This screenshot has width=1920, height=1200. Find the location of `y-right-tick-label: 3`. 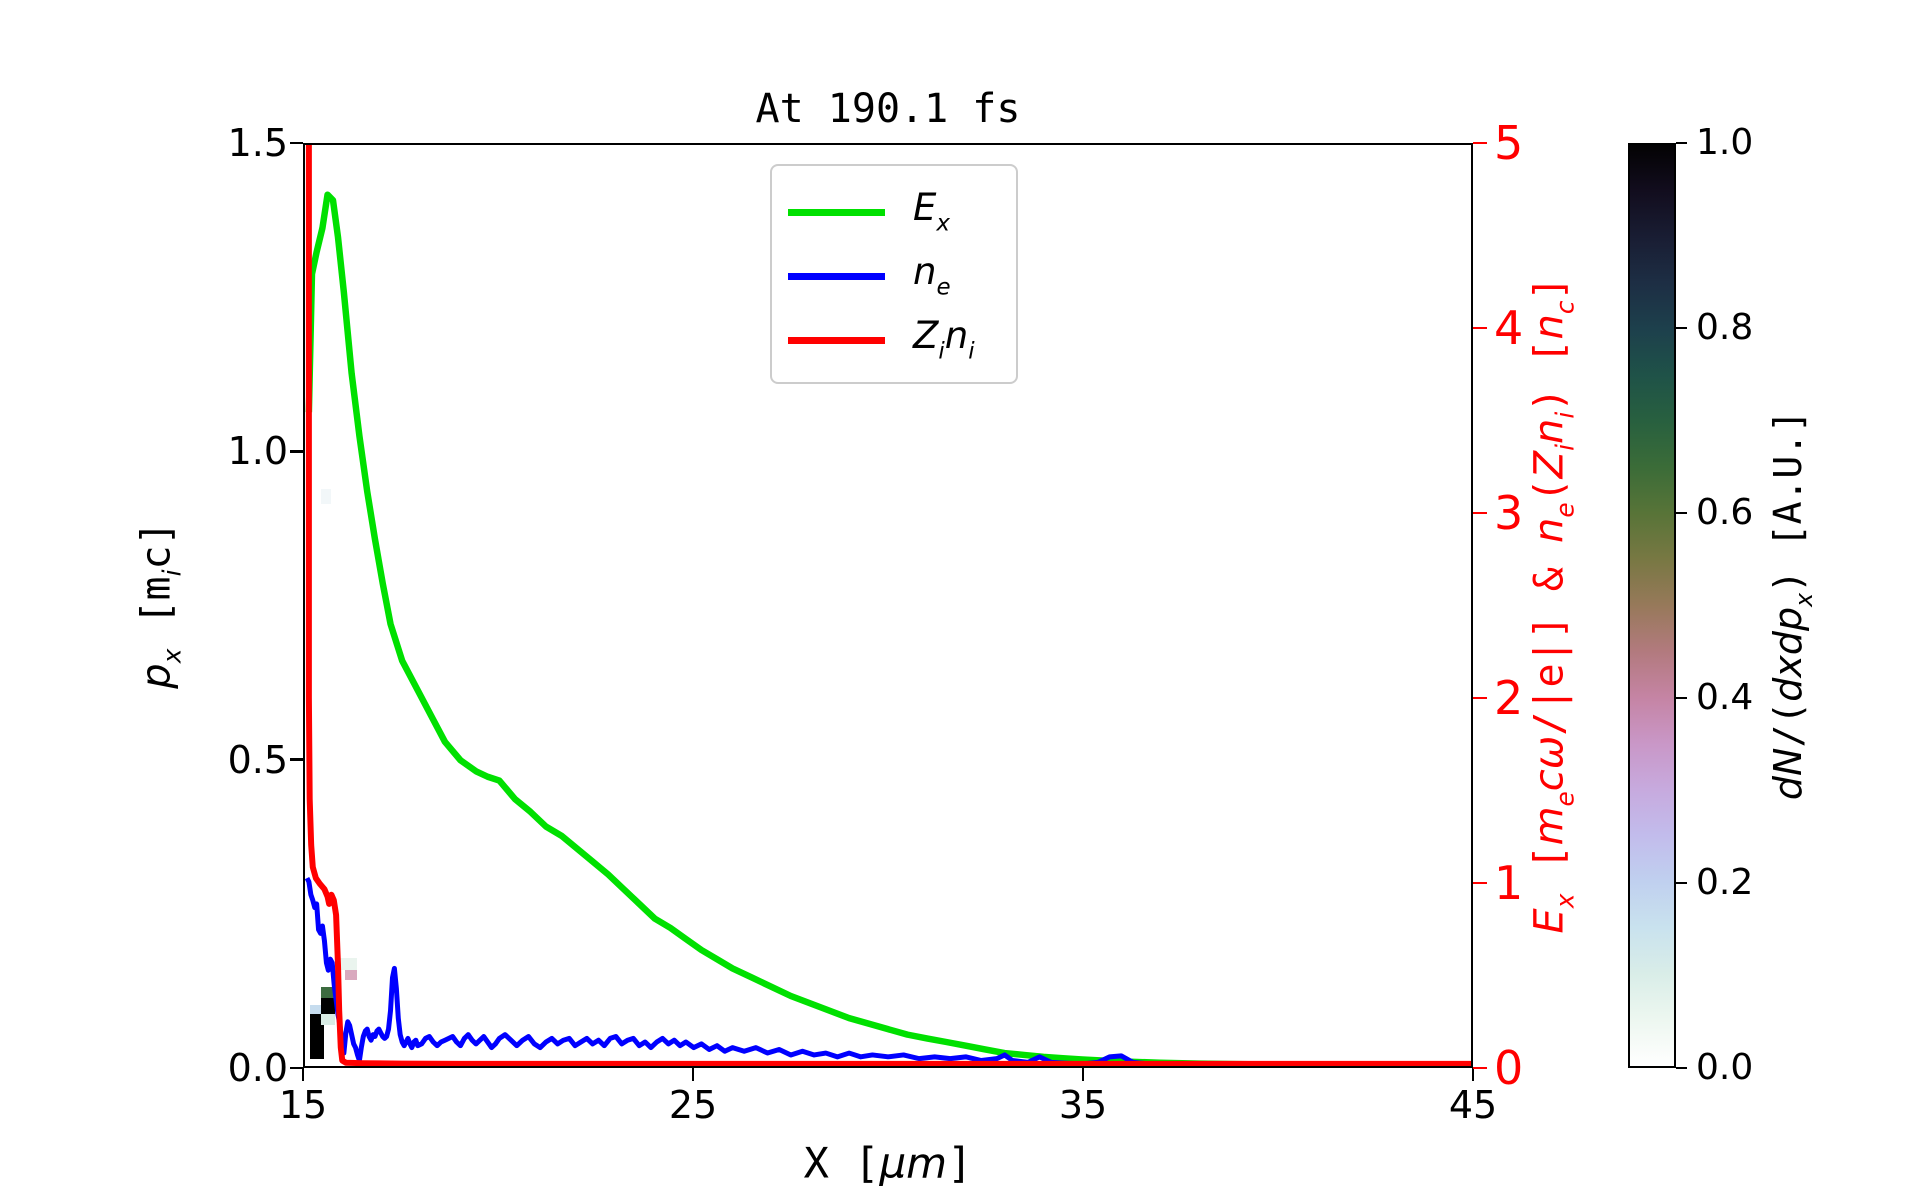

y-right-tick-label: 3 is located at coordinates (1509, 513).